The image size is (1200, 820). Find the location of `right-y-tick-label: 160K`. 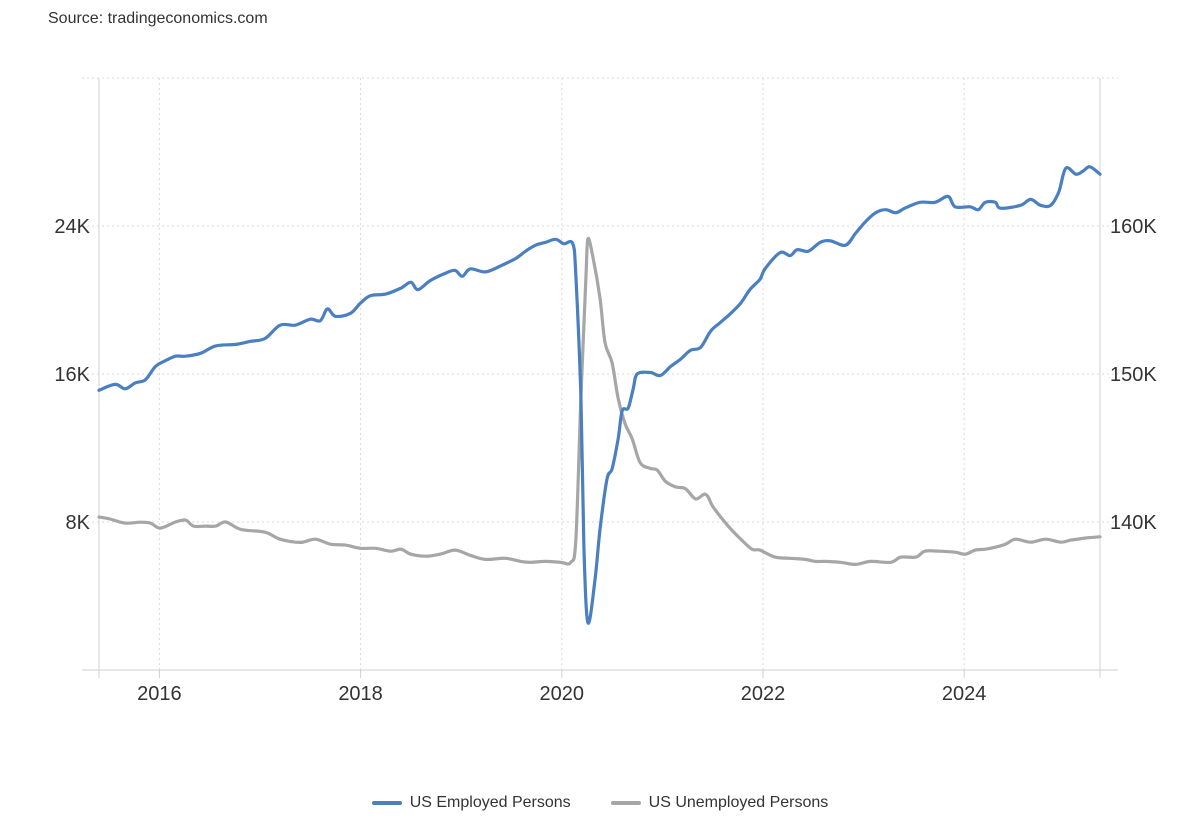

right-y-tick-label: 160K is located at coordinates (1133, 227).